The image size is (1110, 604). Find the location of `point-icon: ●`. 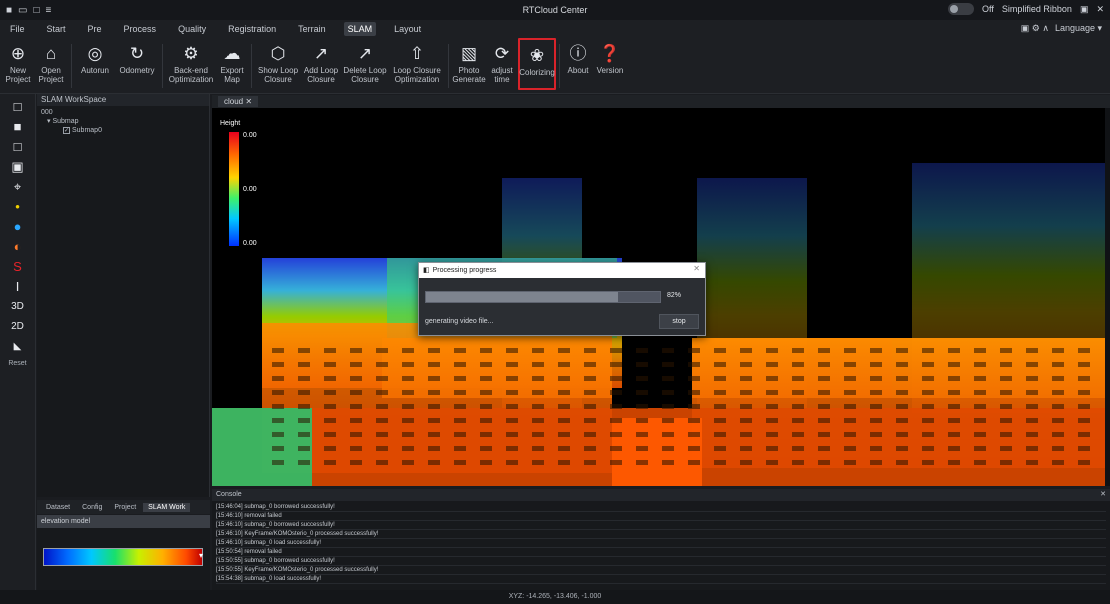

point-icon: ● is located at coordinates (17, 226).